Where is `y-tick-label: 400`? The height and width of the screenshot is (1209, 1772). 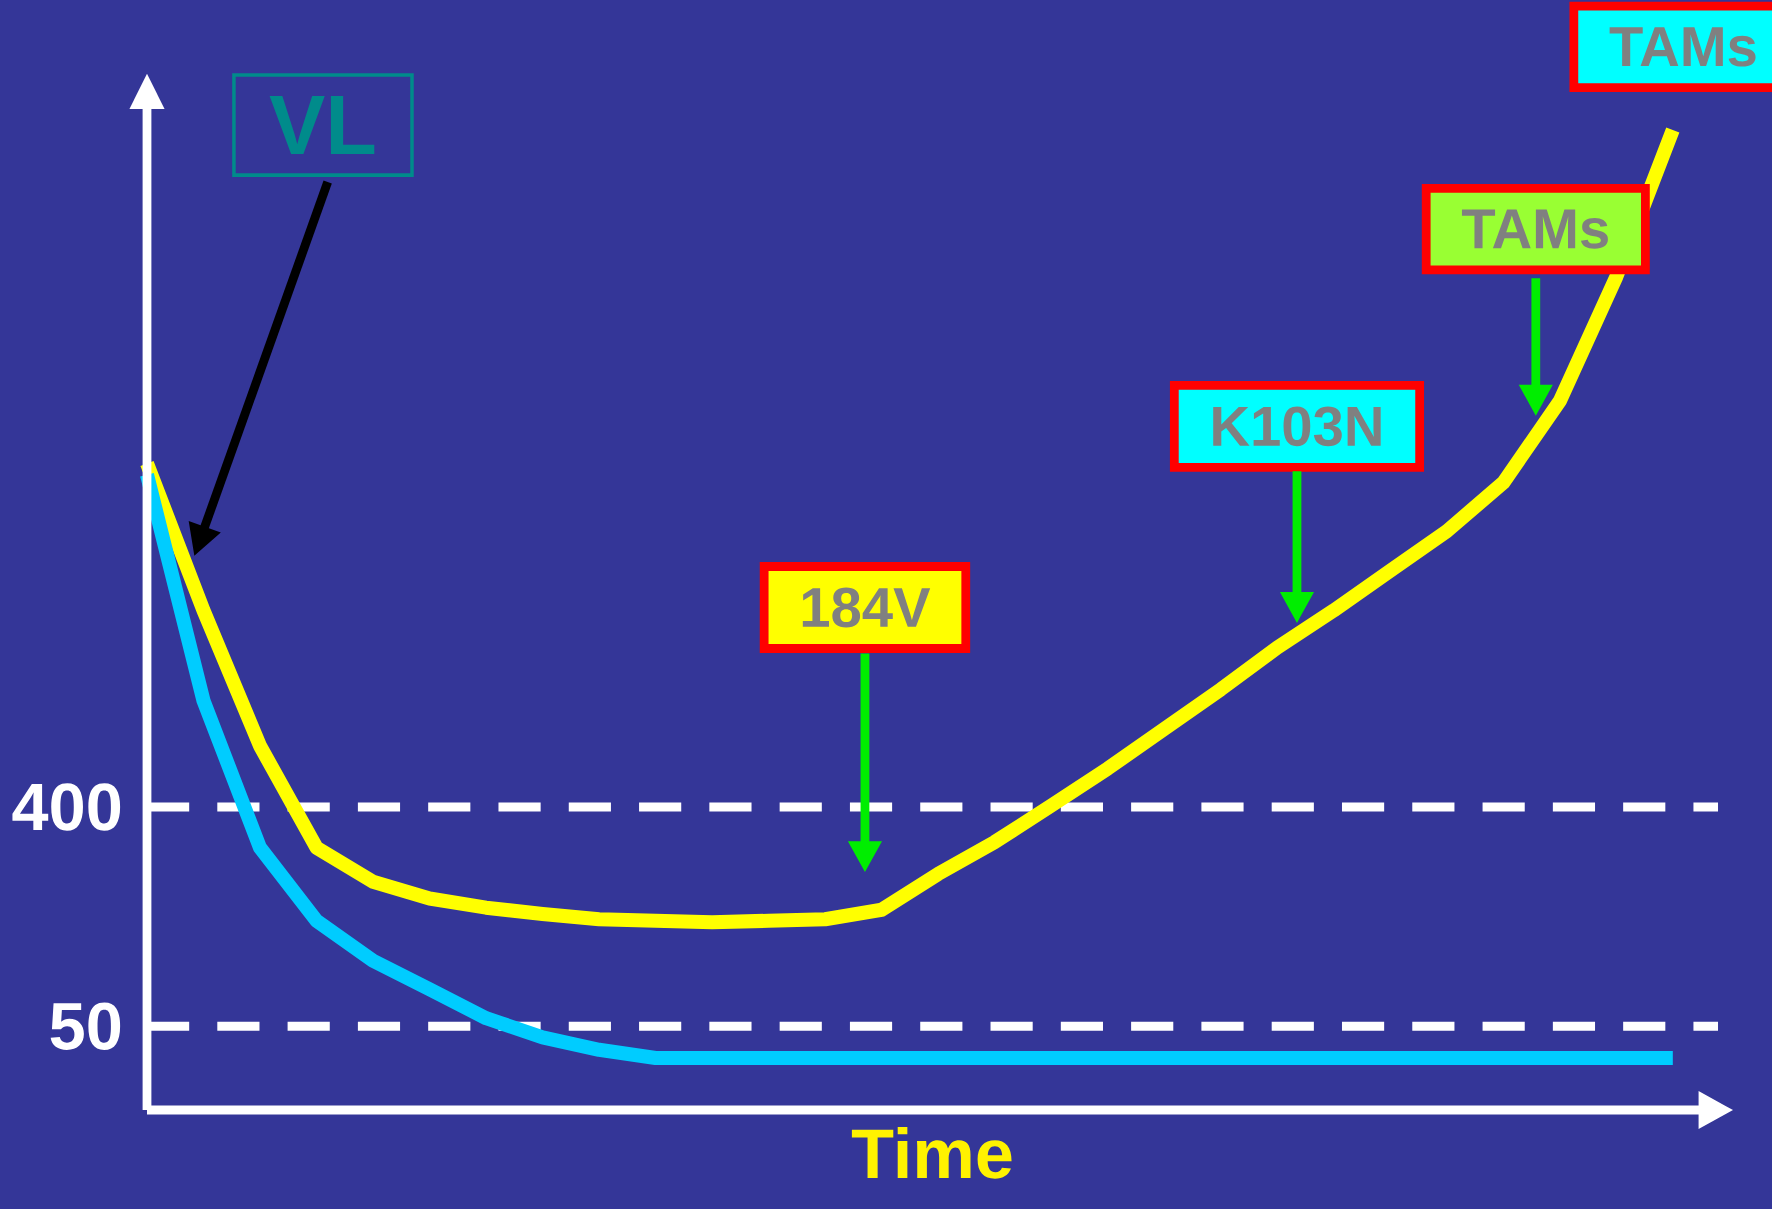 y-tick-label: 400 is located at coordinates (66, 807).